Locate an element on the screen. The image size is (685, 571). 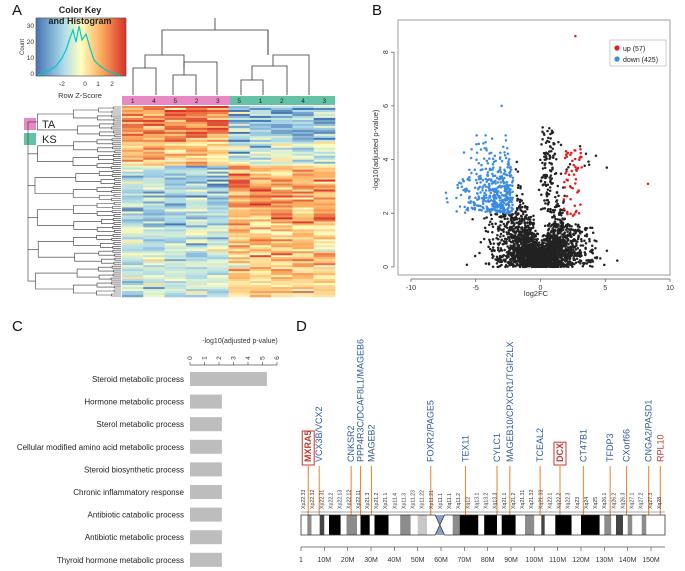
chromosome-band is located at coordinates (619, 525).